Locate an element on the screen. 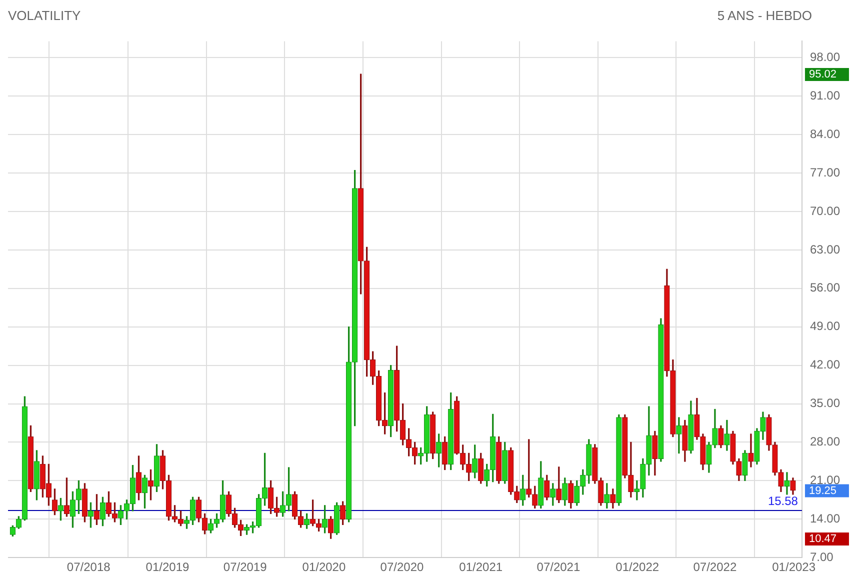  text: 10.47 is located at coordinates (822, 539).